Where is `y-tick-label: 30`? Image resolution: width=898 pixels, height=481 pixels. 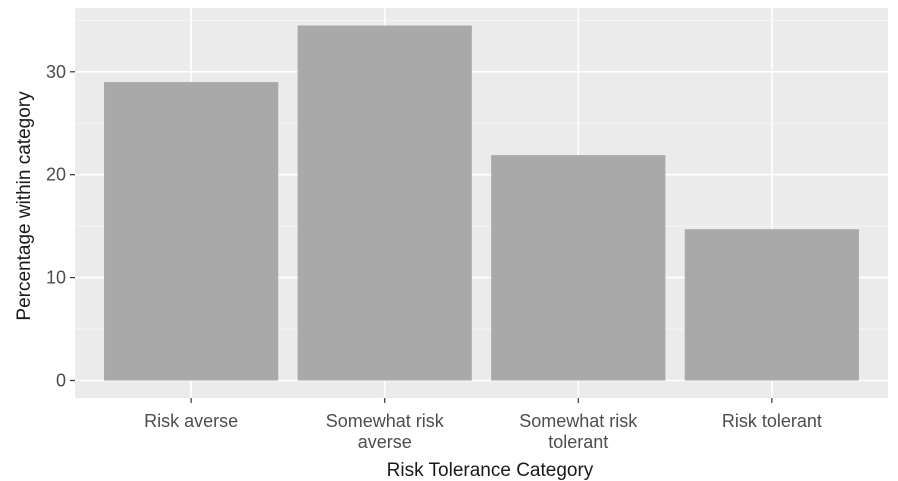
y-tick-label: 30 is located at coordinates (56, 72).